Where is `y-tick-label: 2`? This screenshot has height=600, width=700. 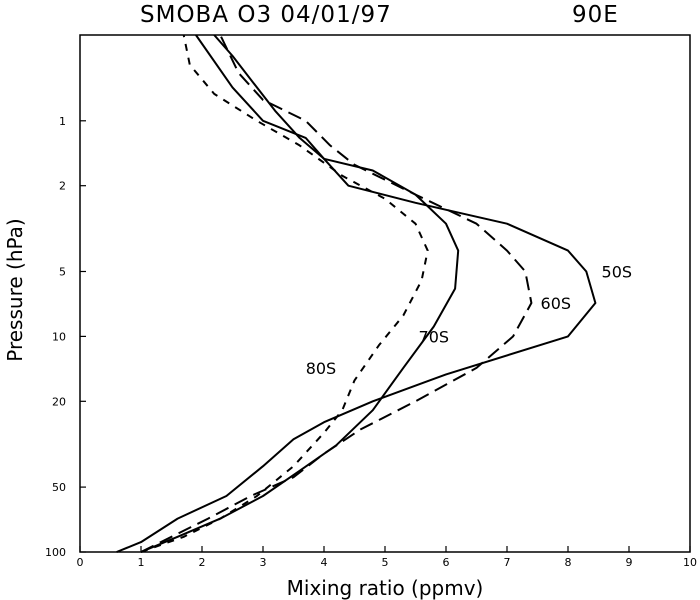 y-tick-label: 2 is located at coordinates (62, 186).